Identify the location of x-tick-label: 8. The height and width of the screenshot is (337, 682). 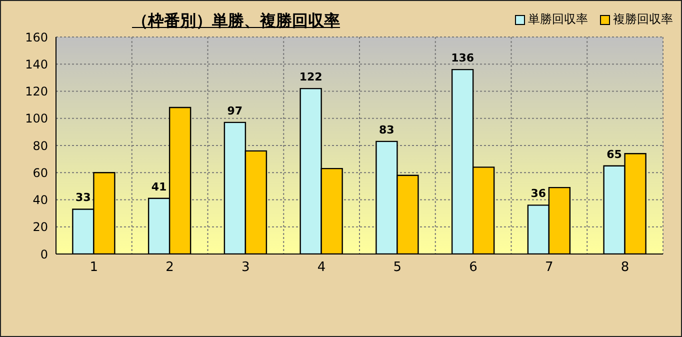
(625, 268).